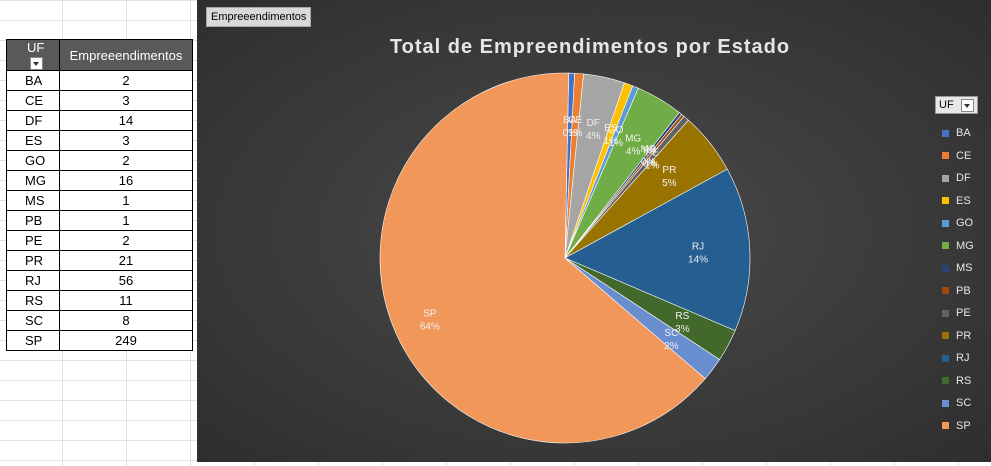 This screenshot has height=466, width=991. I want to click on legend-item-pr: PR, so click(956, 336).